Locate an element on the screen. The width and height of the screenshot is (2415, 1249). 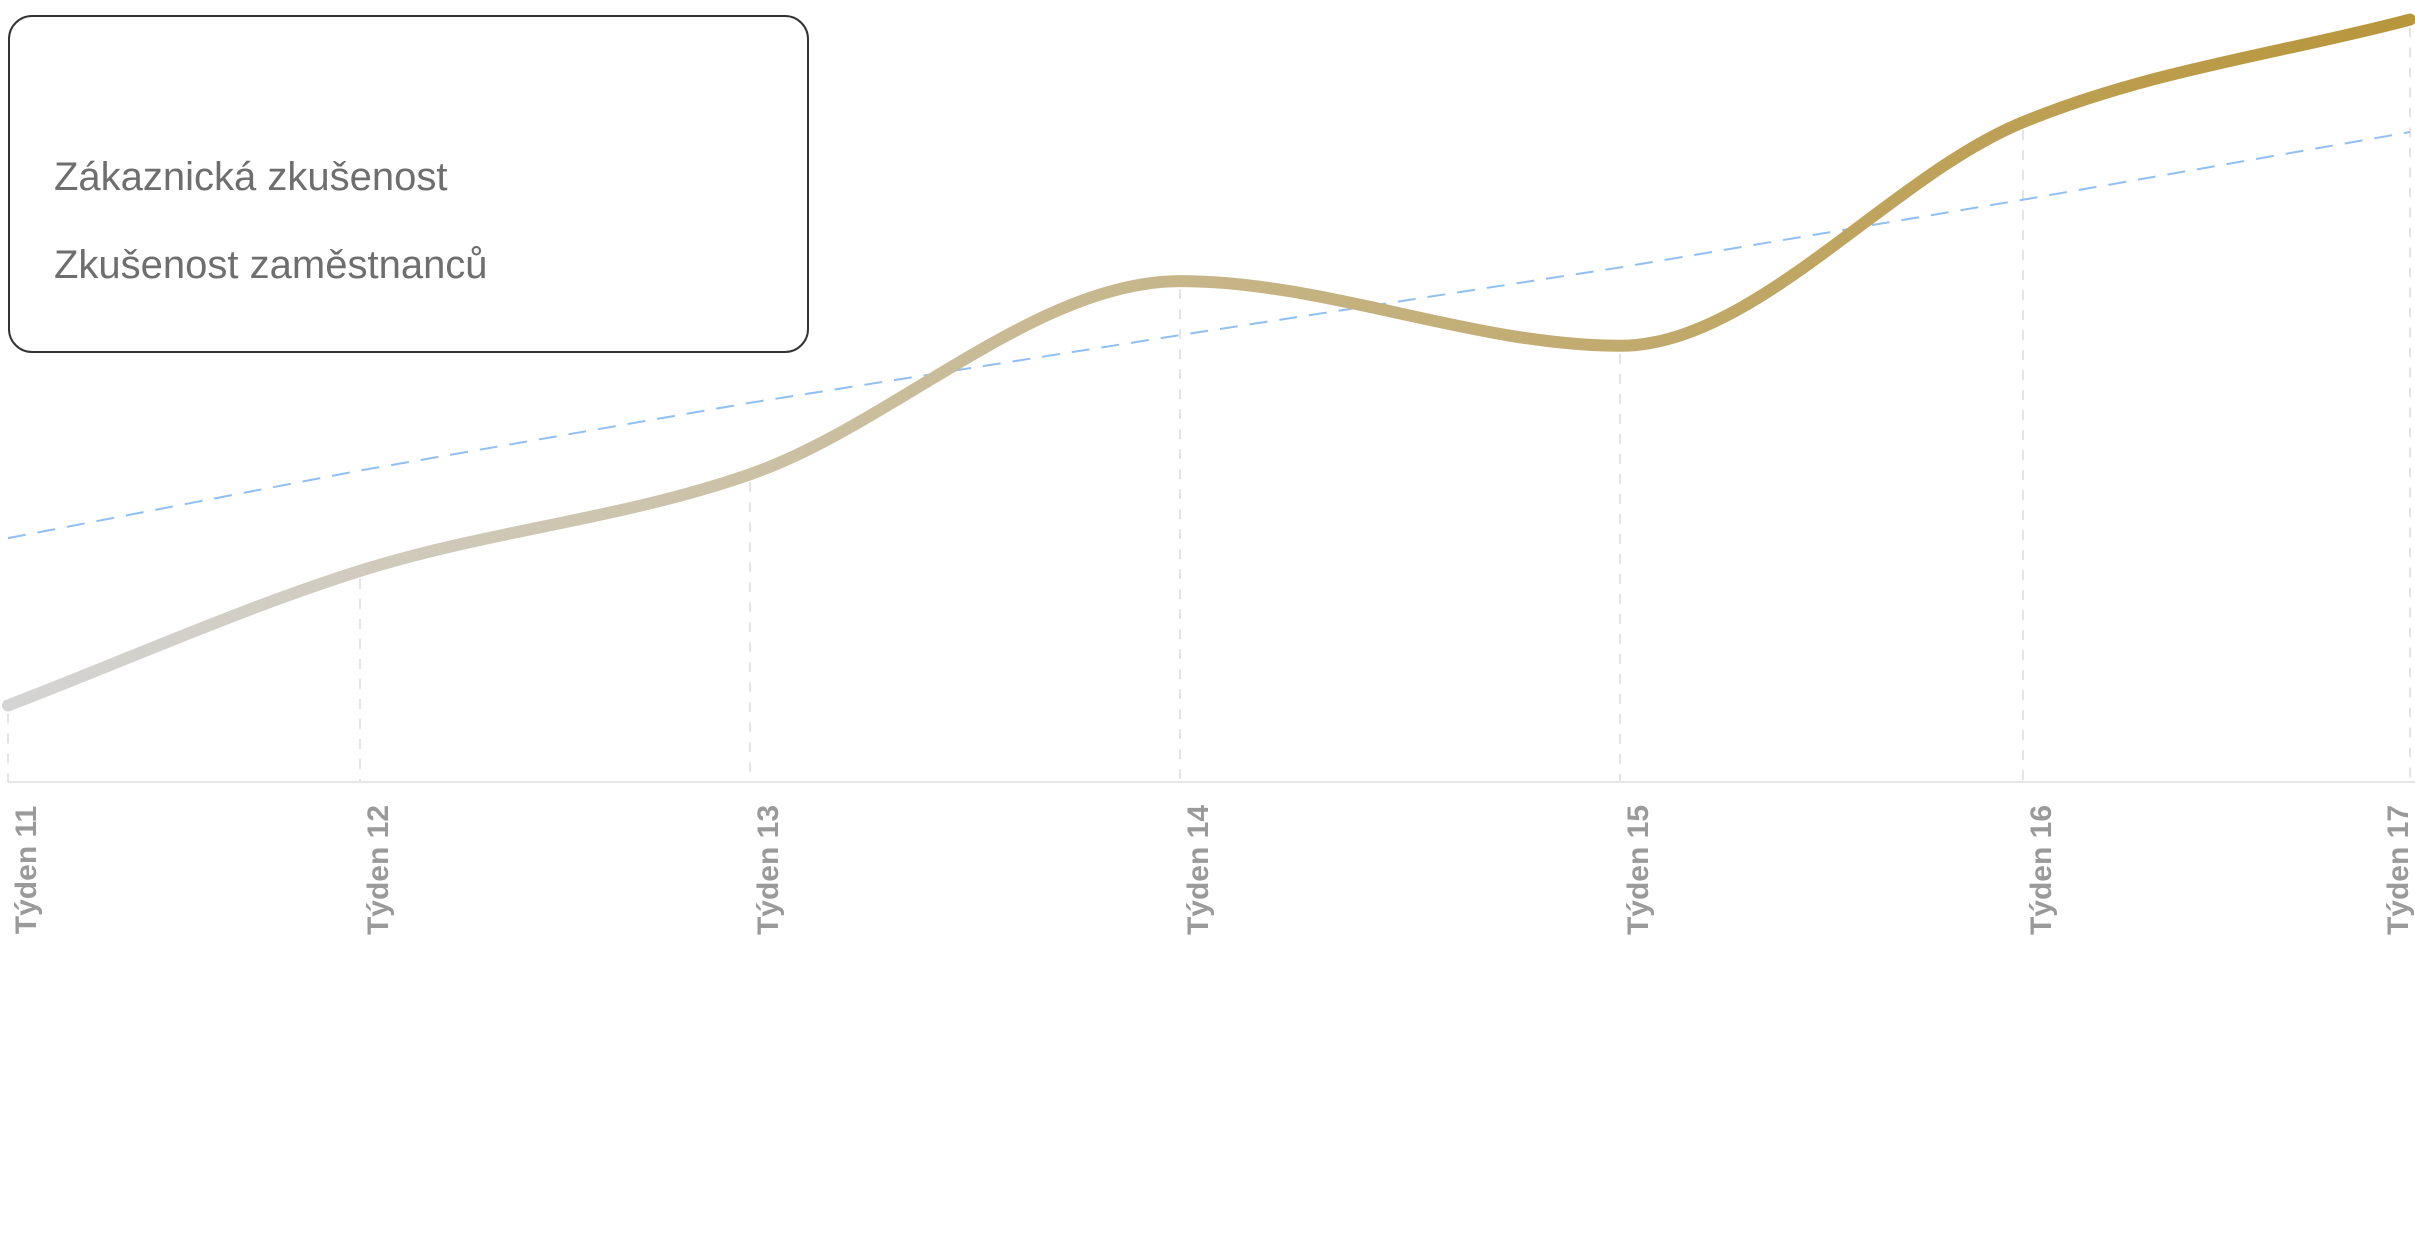
x-tick-label: Týden 16 is located at coordinates (2041, 870).